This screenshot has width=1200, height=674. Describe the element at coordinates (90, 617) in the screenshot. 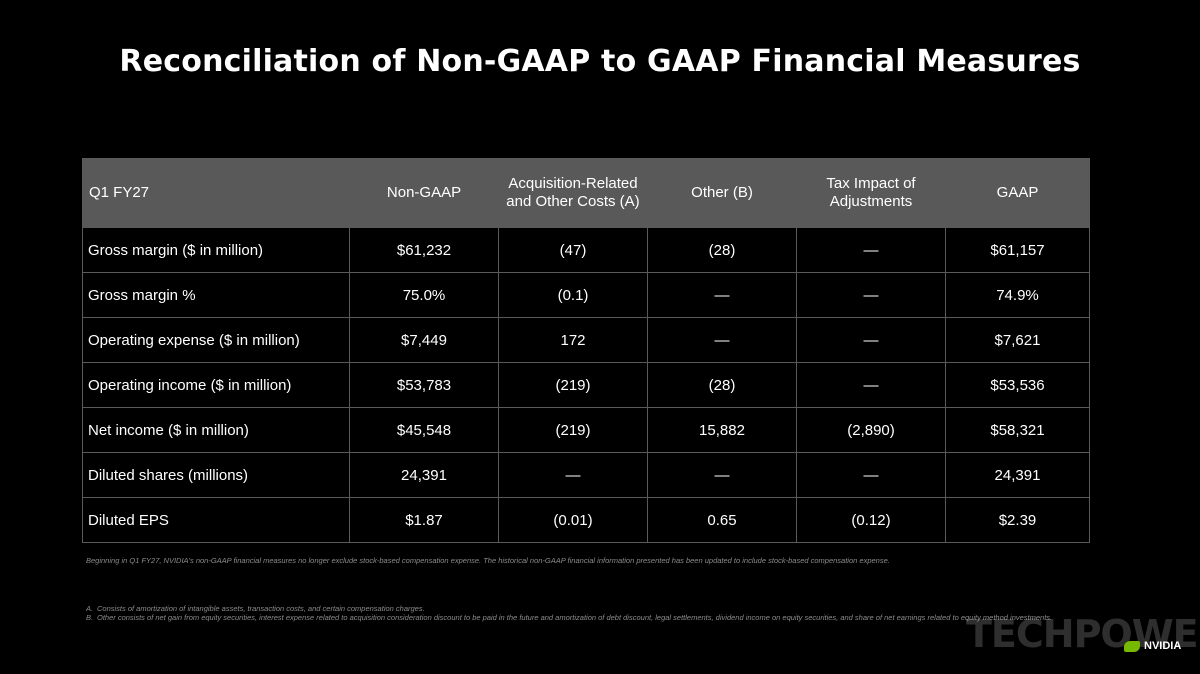

I see `footnote-label: B.` at that location.